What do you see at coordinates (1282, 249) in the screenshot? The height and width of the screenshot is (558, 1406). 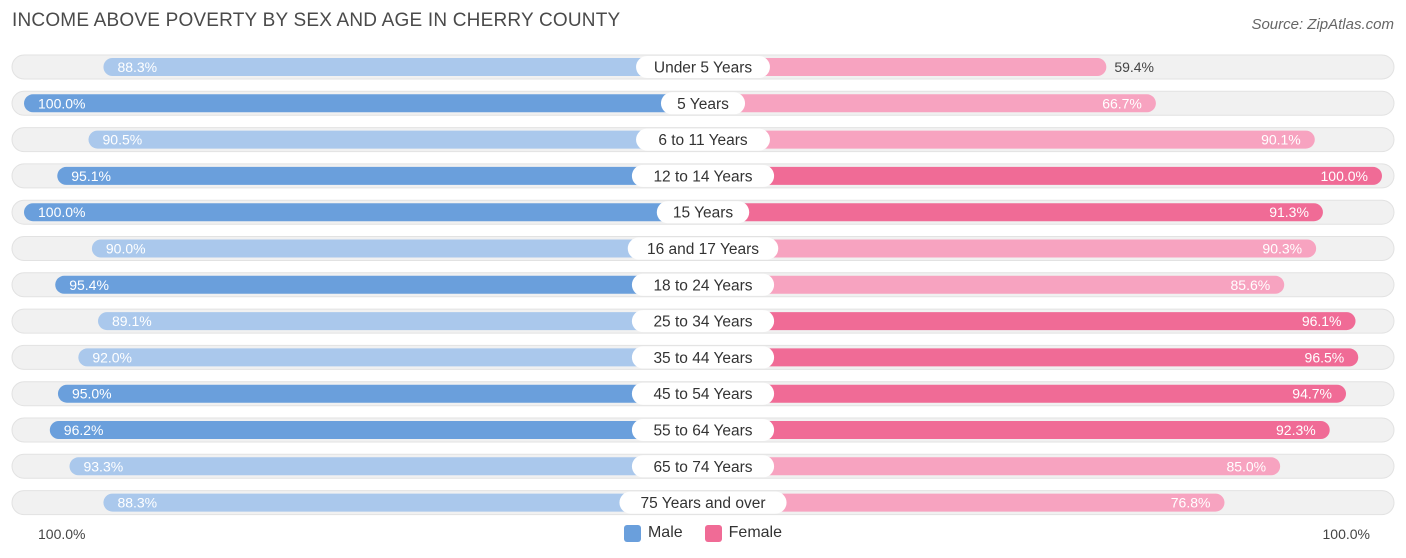 I see `data-label-female: 90.3%` at bounding box center [1282, 249].